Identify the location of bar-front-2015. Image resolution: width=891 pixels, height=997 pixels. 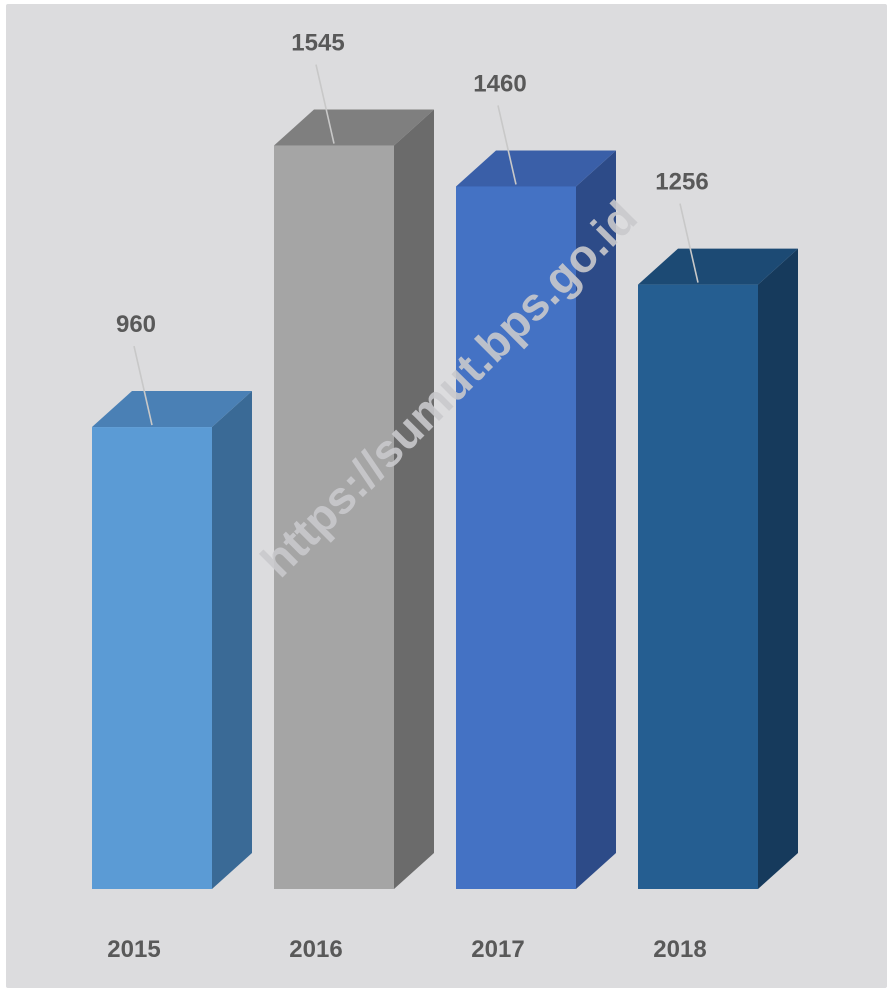
(152, 658).